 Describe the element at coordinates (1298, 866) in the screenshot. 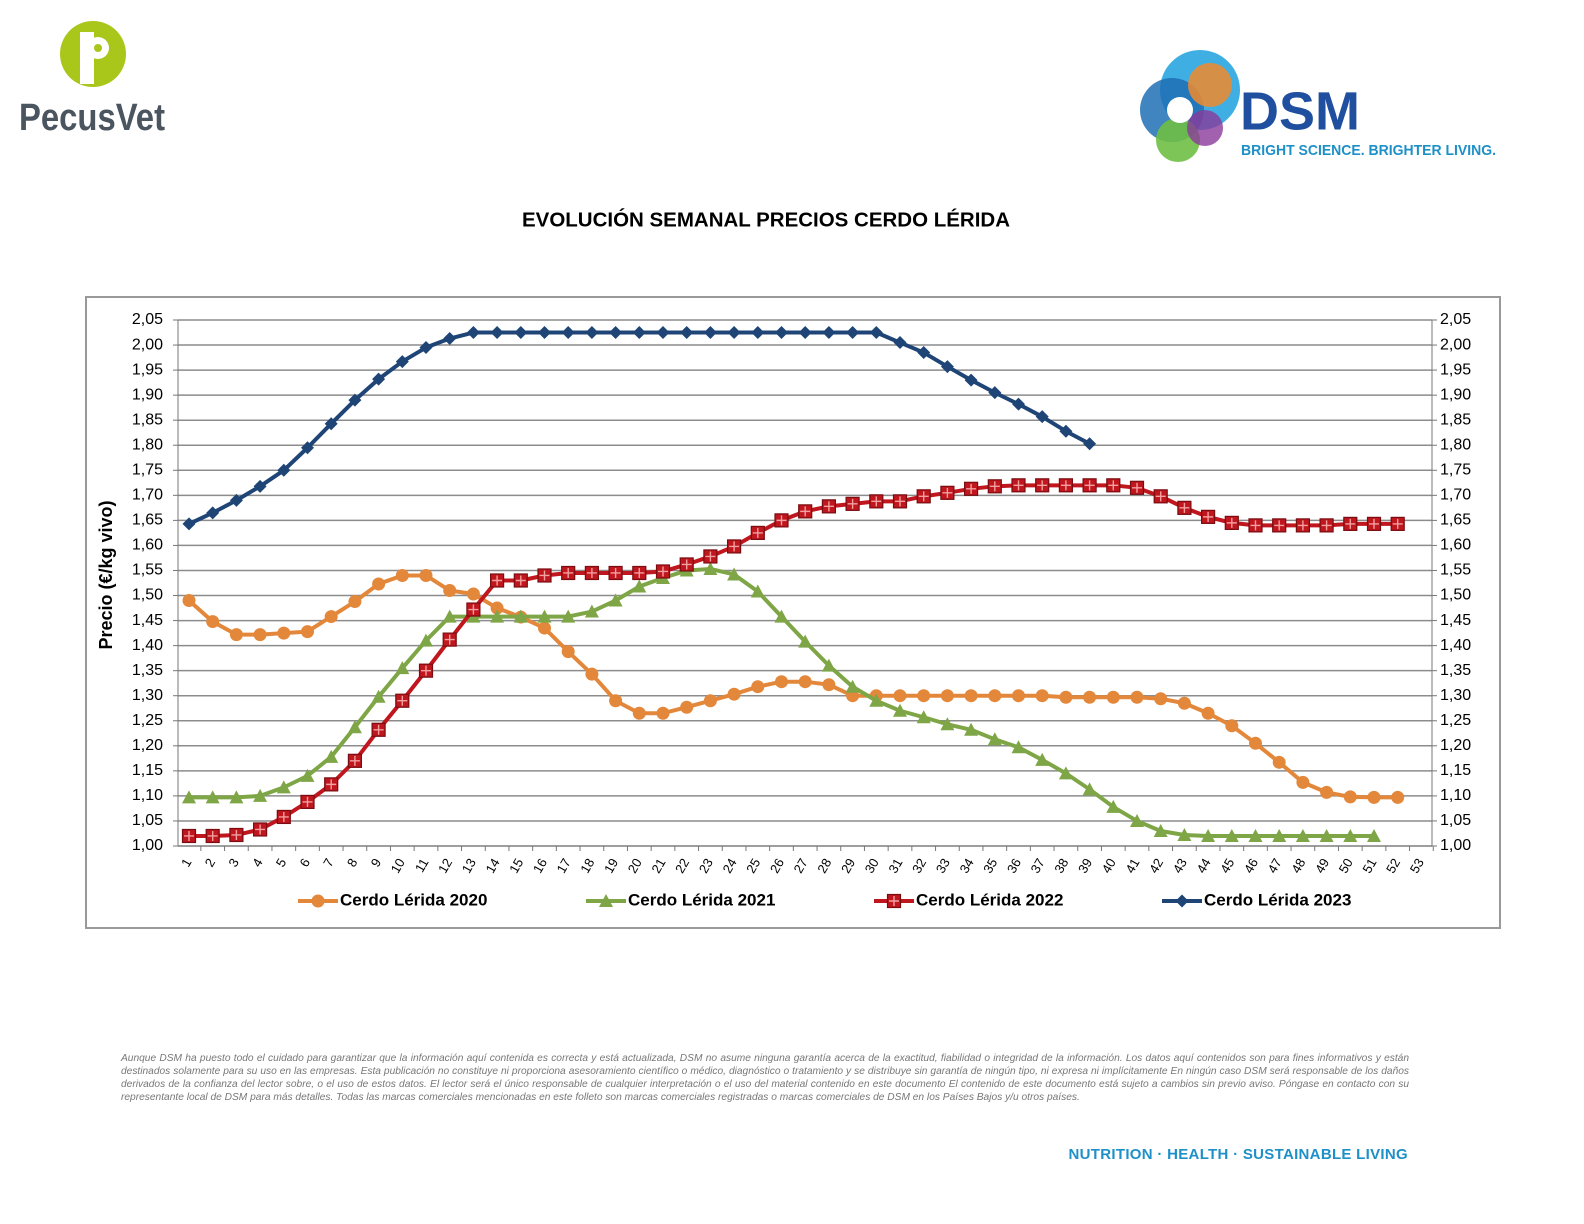

I see `x-tick-label: 48` at that location.